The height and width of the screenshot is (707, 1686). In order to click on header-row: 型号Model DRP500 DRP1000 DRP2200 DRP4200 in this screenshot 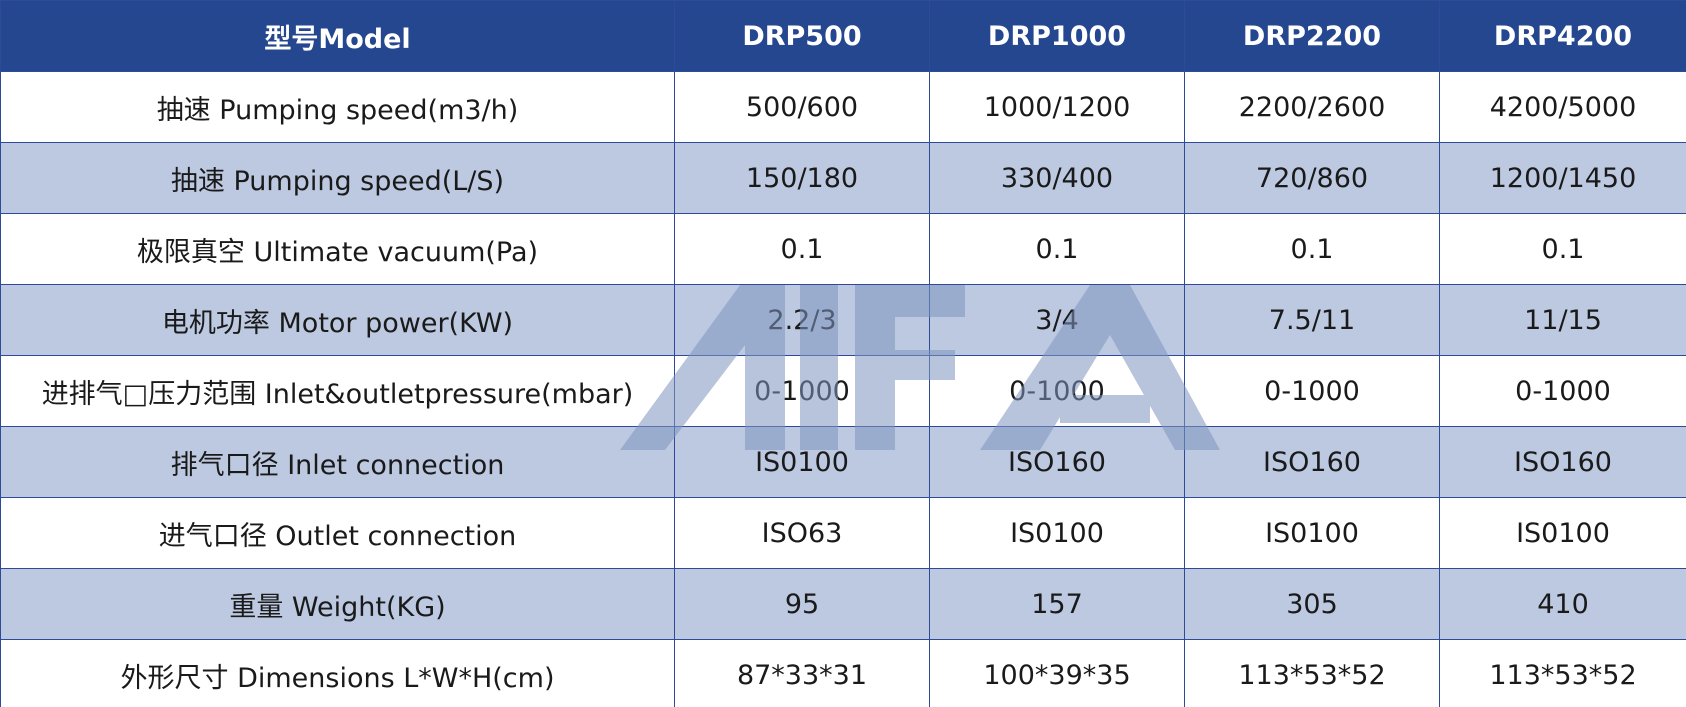, I will do `click(843, 36)`.